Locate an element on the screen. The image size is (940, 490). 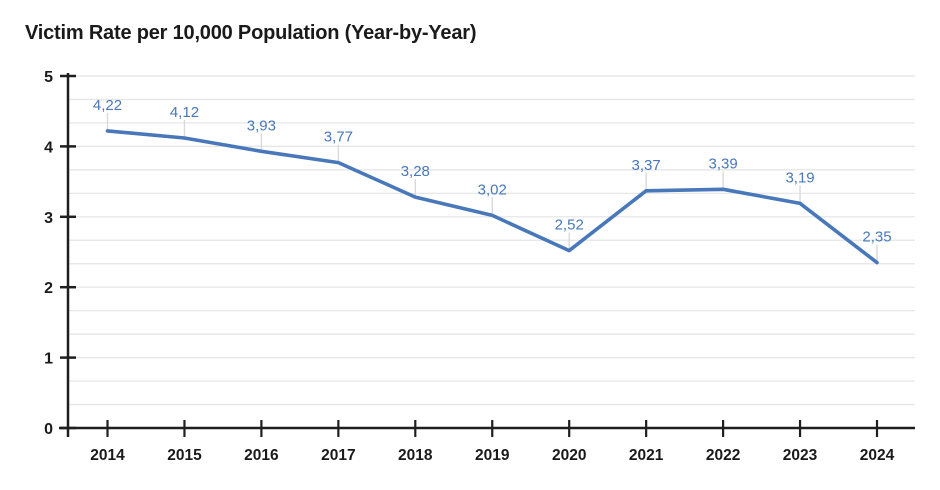
x-tick-label: 2024 is located at coordinates (877, 455).